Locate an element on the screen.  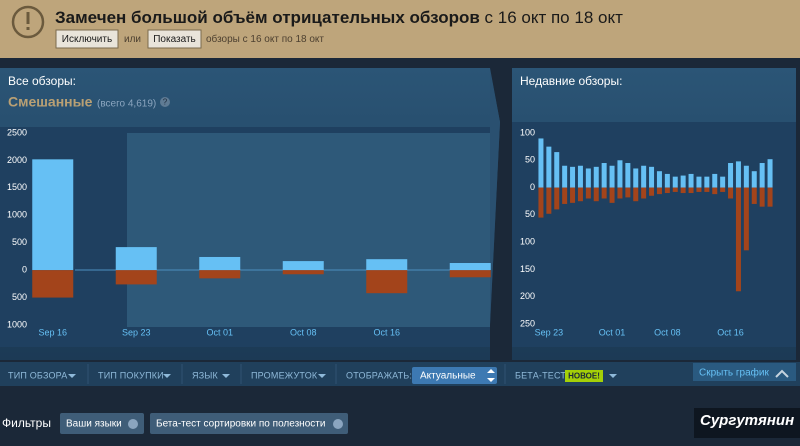
y-tick-label: 100 is located at coordinates (527, 242).